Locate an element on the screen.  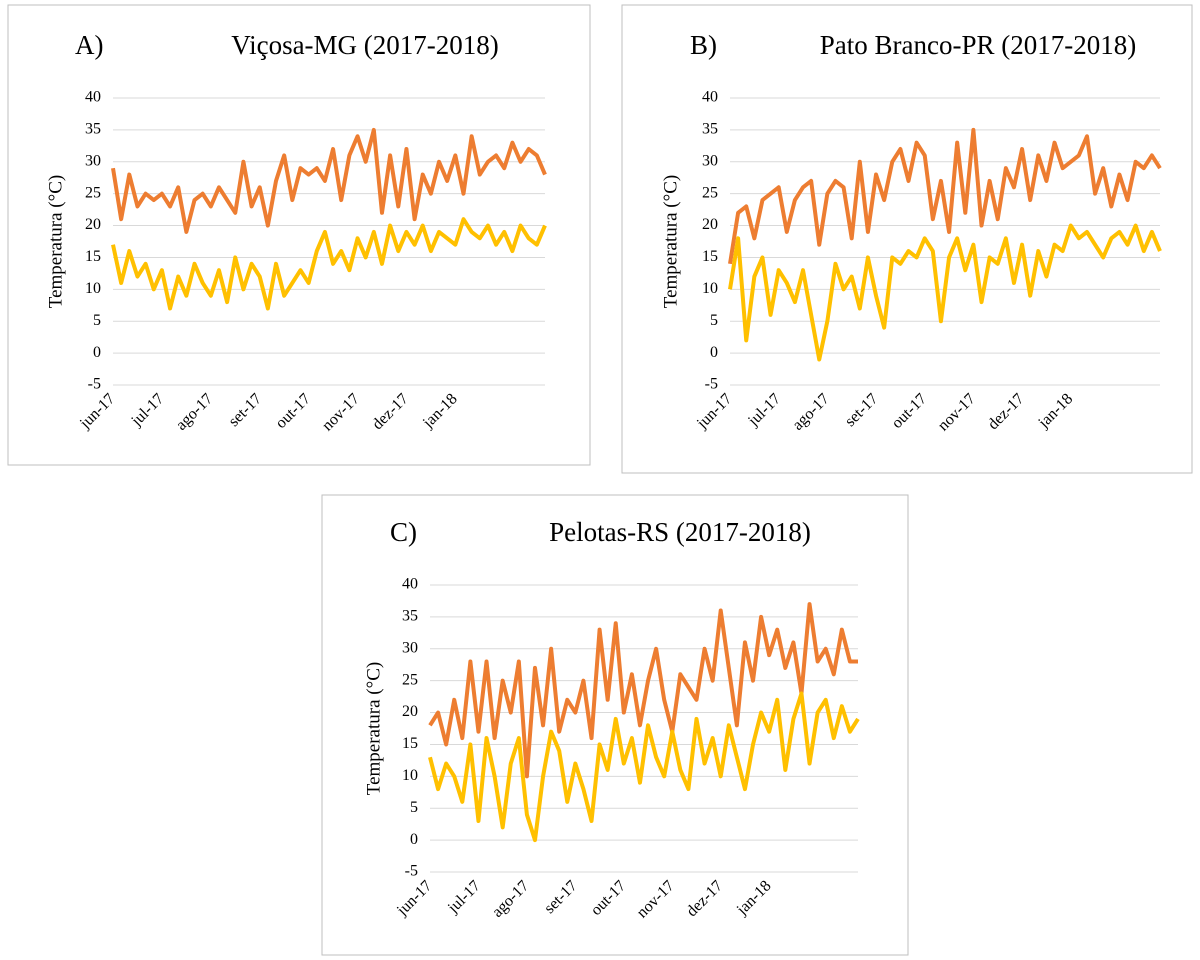
chart-title: Pato Branco-PR (2017-2018) is located at coordinates (978, 45).